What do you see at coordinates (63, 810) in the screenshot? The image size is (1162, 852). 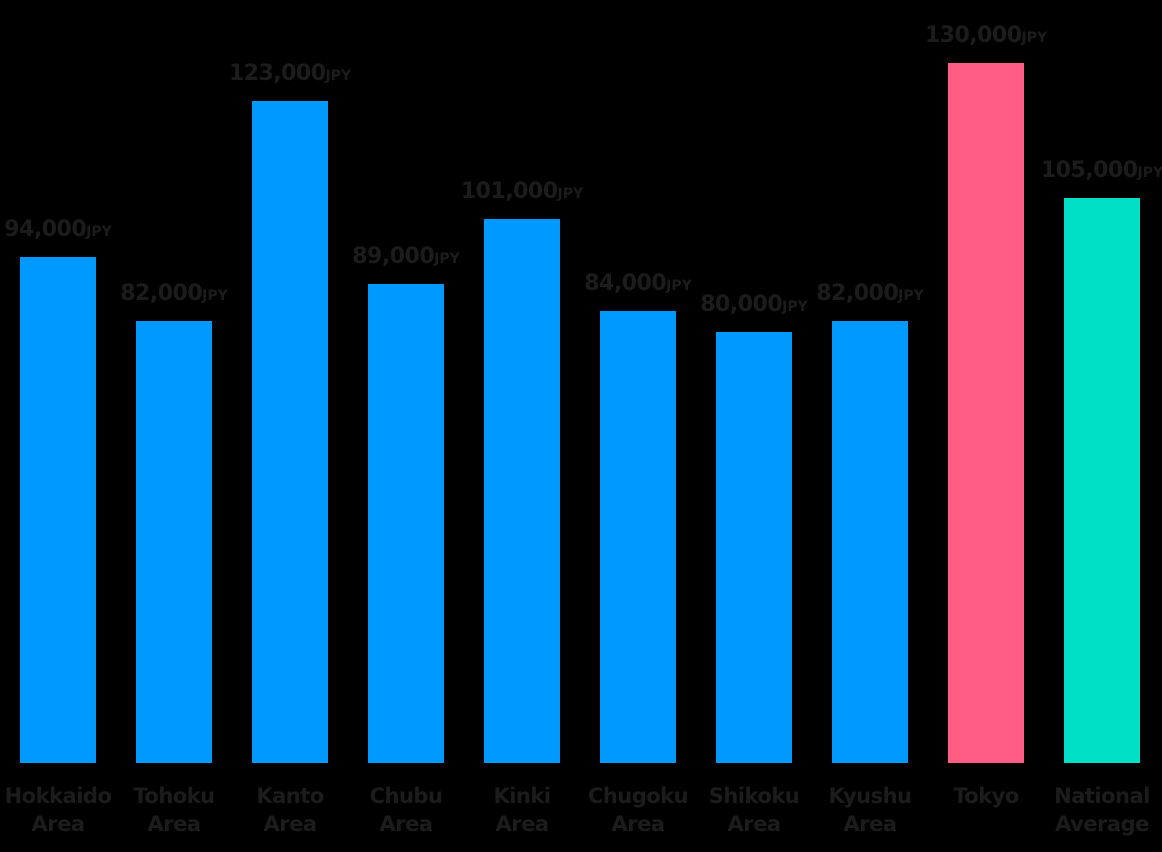 I see `category-label: Hokkaido Area` at bounding box center [63, 810].